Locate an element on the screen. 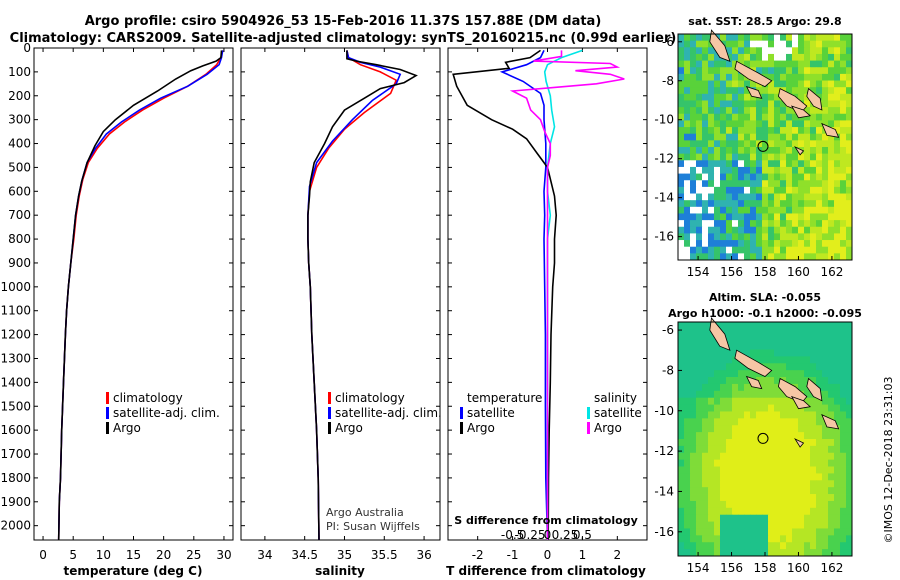 The height and width of the screenshot is (580, 900). depth-tick-label: 500 is located at coordinates (19, 167).